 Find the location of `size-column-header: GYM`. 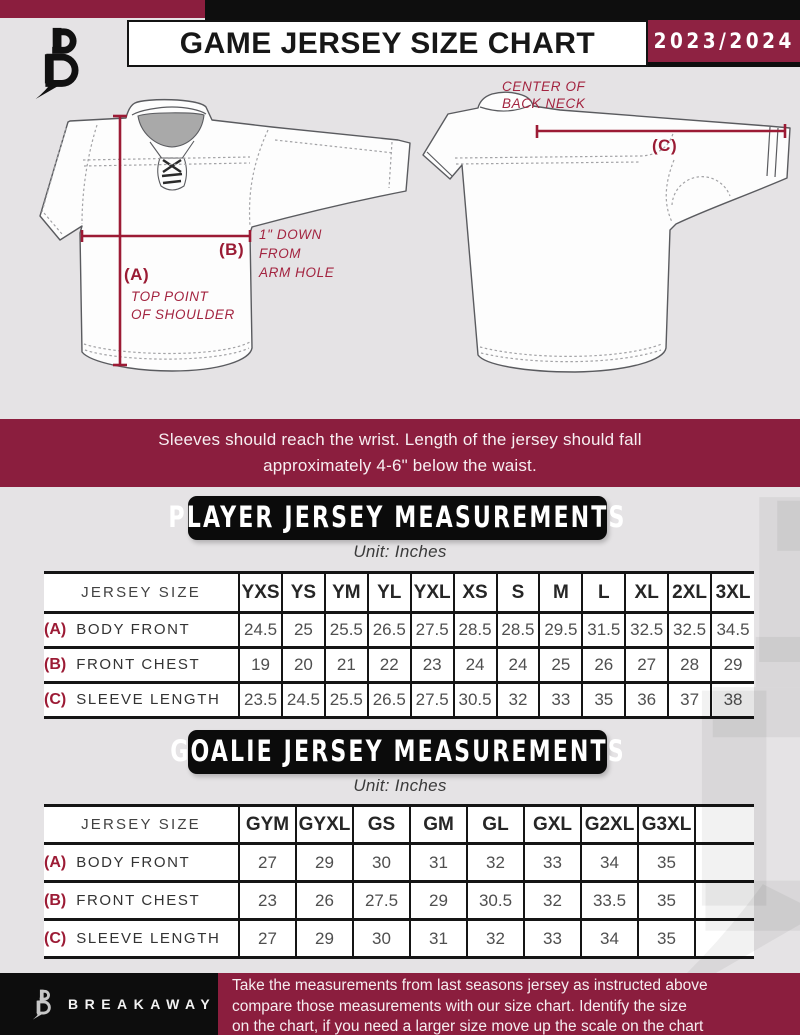

size-column-header: GYM is located at coordinates (267, 824).